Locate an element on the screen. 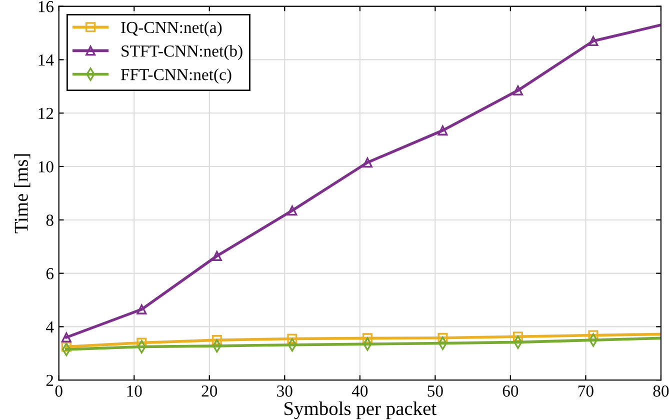 This screenshot has height=420, width=669. x-tick-label: 0 is located at coordinates (58, 391).